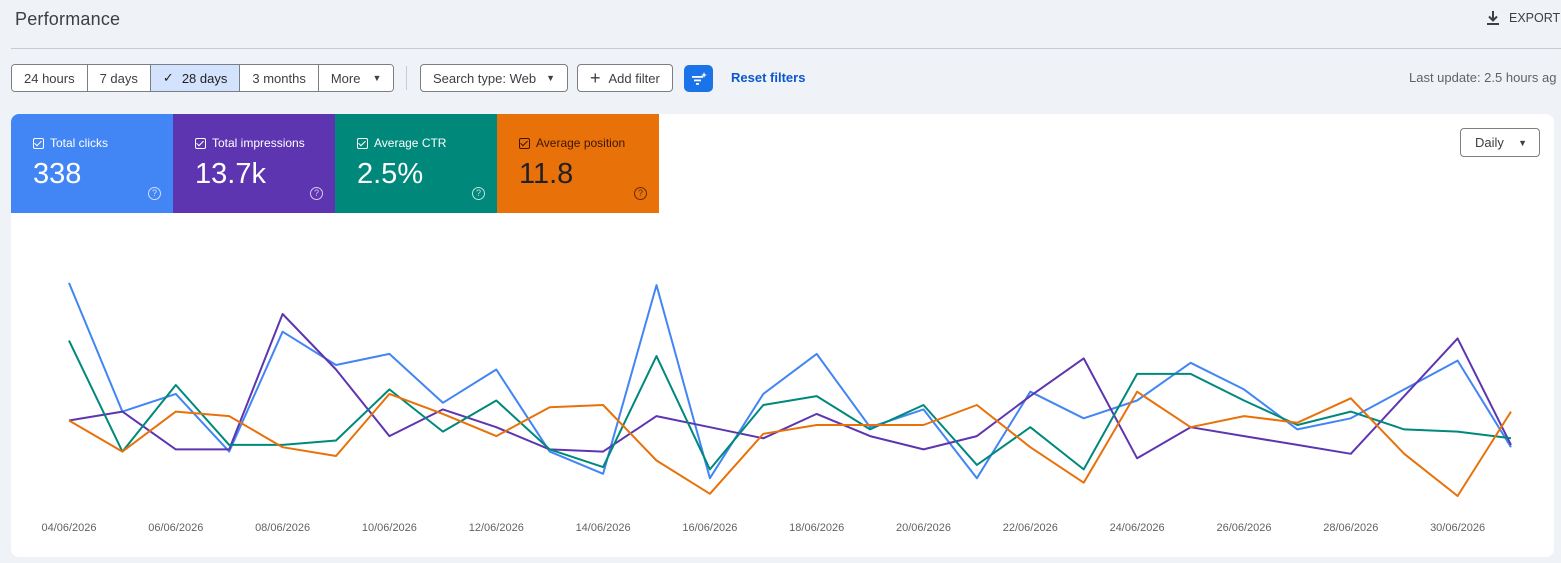  I want to click on metric-value: 2.5%, so click(390, 174).